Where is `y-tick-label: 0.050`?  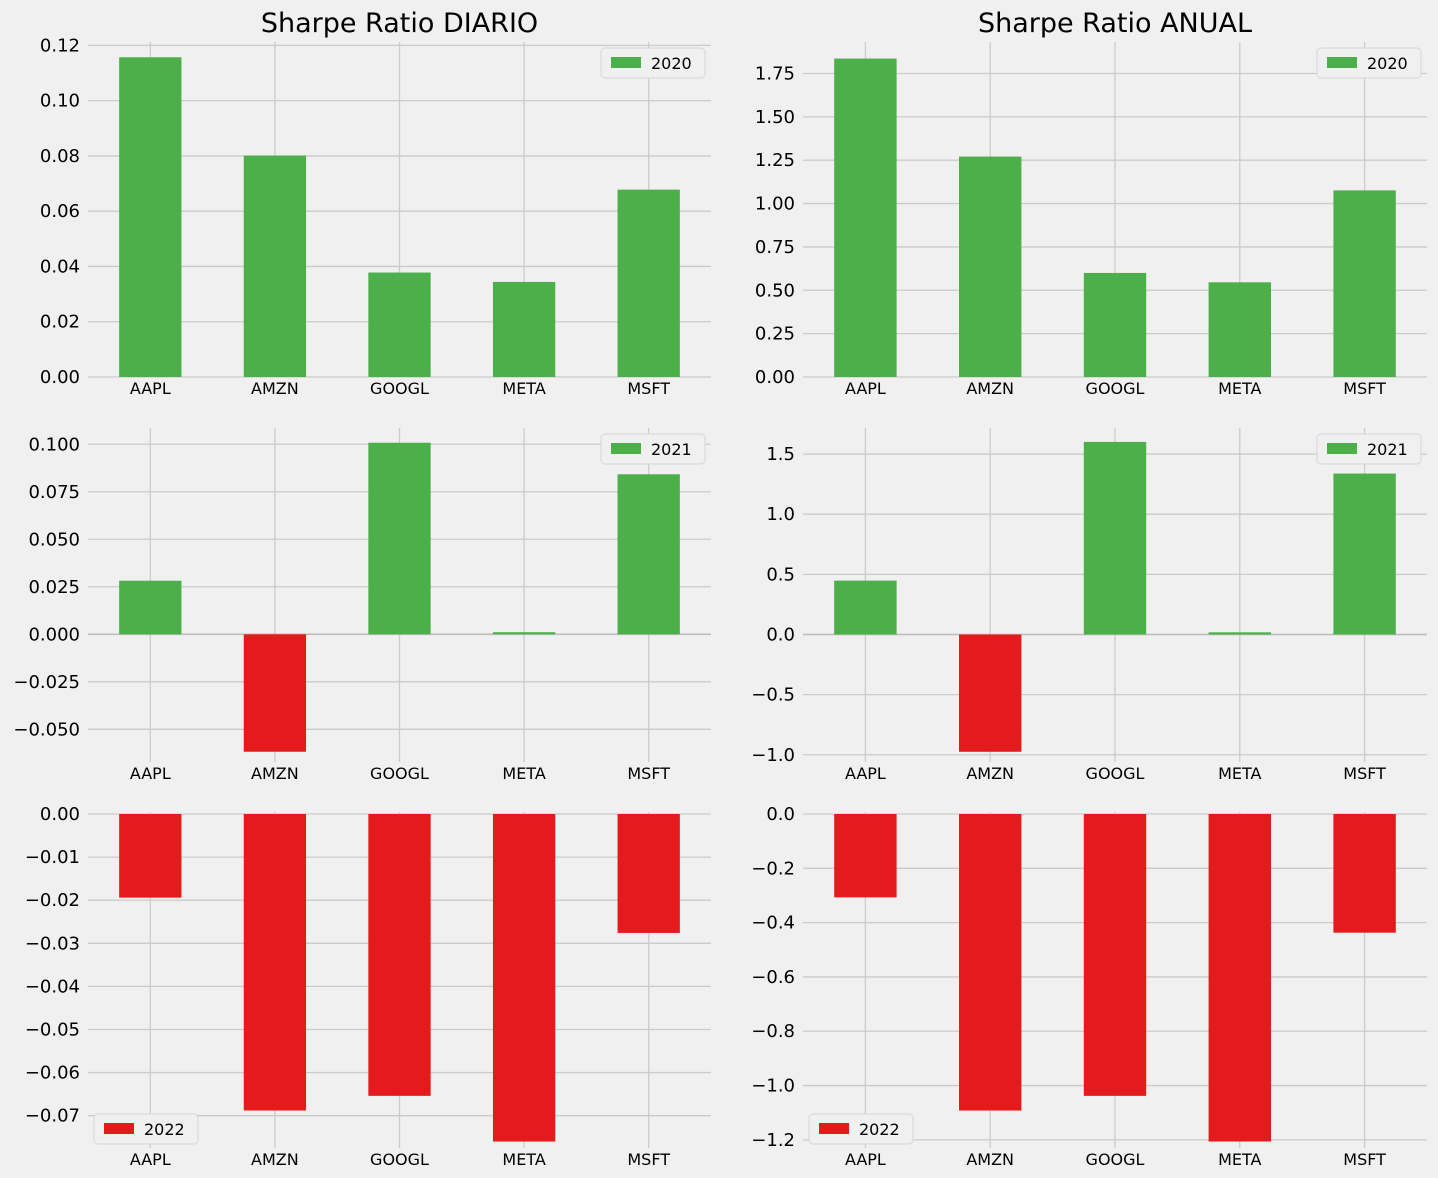
y-tick-label: 0.050 is located at coordinates (54, 539).